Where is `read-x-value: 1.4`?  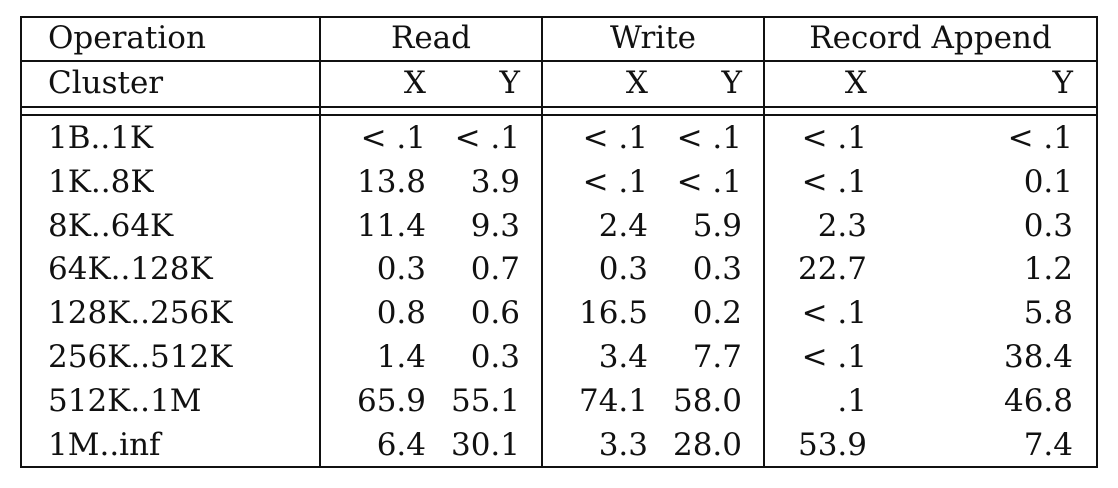
read-x-value: 1.4 is located at coordinates (401, 357).